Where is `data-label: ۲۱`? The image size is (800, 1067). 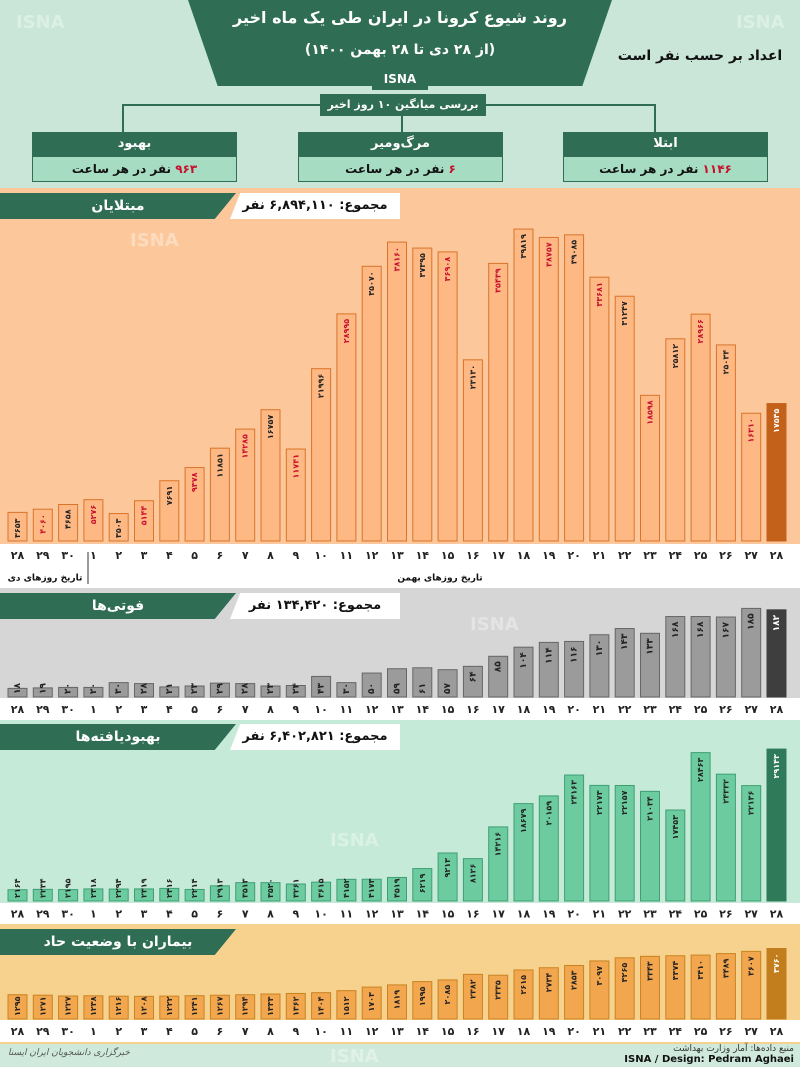 data-label: ۲۱ is located at coordinates (170, 688).